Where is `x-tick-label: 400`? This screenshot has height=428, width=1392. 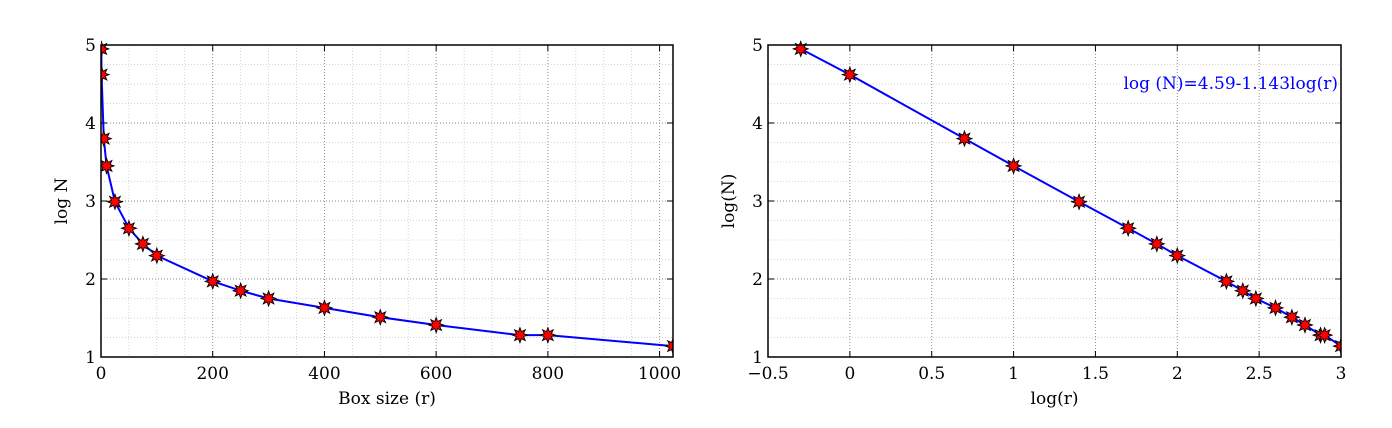
x-tick-label: 400 is located at coordinates (324, 374).